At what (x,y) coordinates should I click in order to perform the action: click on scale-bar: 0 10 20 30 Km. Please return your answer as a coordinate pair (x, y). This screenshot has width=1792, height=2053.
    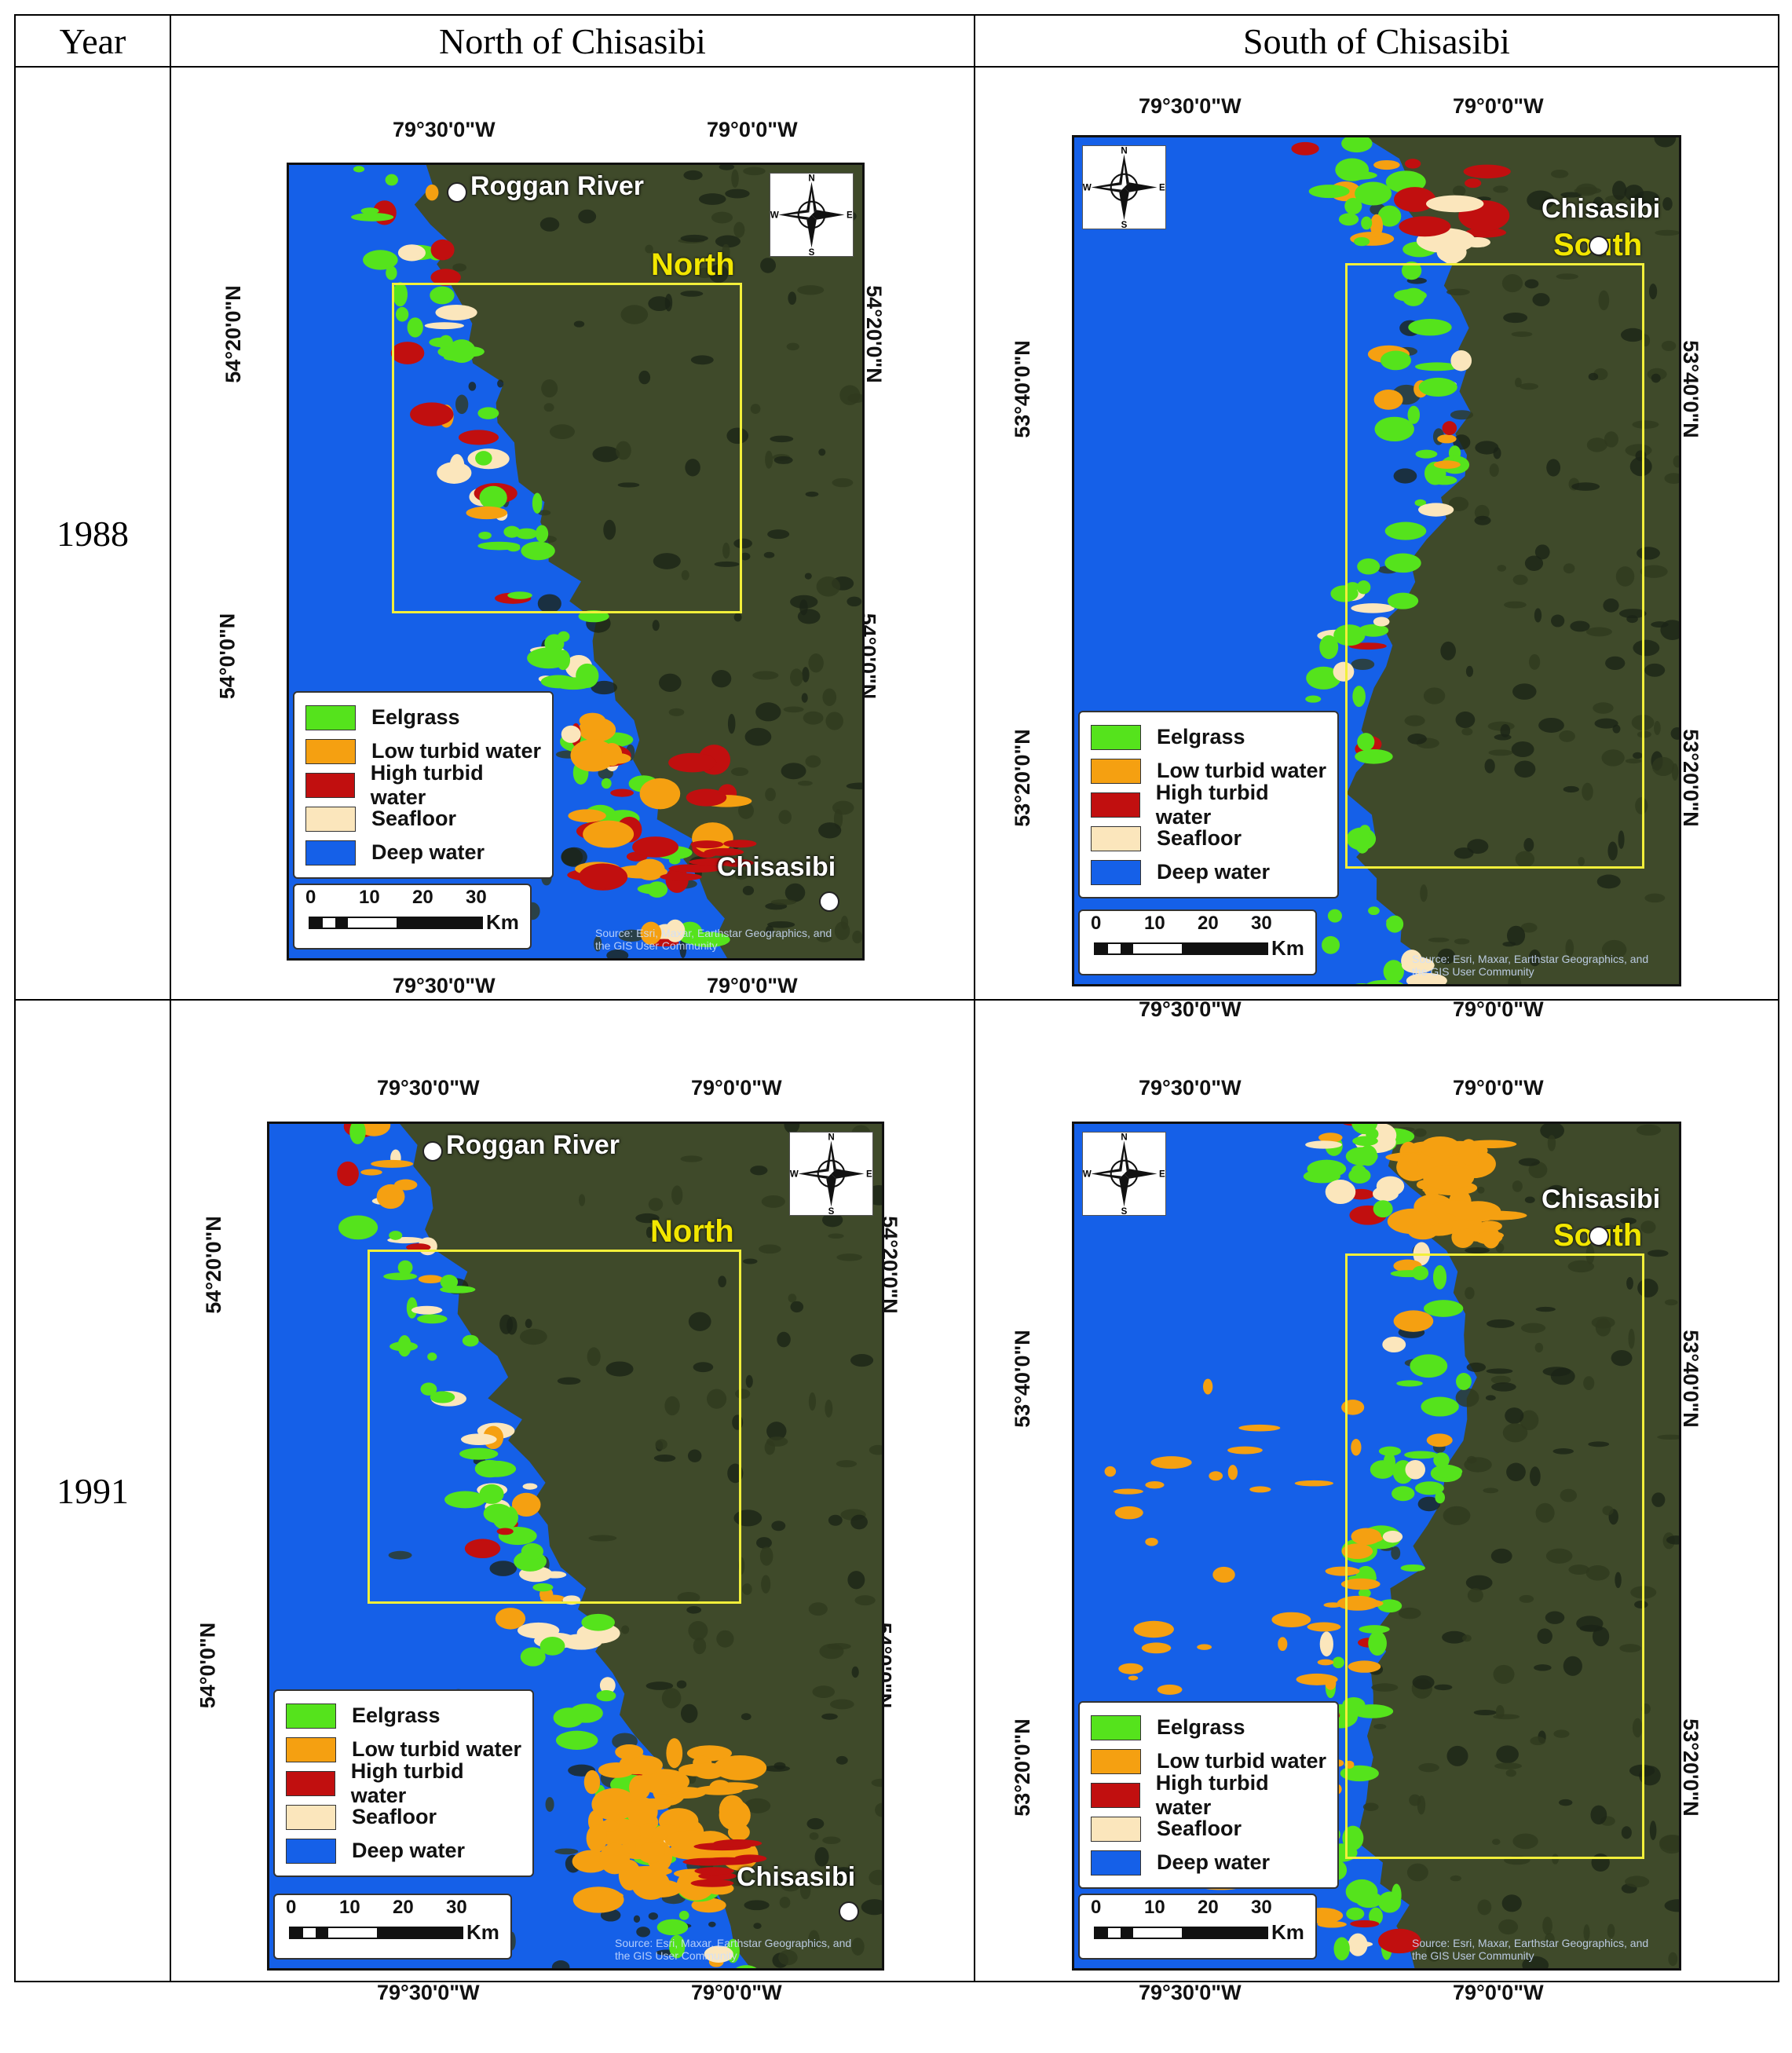
    Looking at the image, I should click on (412, 917).